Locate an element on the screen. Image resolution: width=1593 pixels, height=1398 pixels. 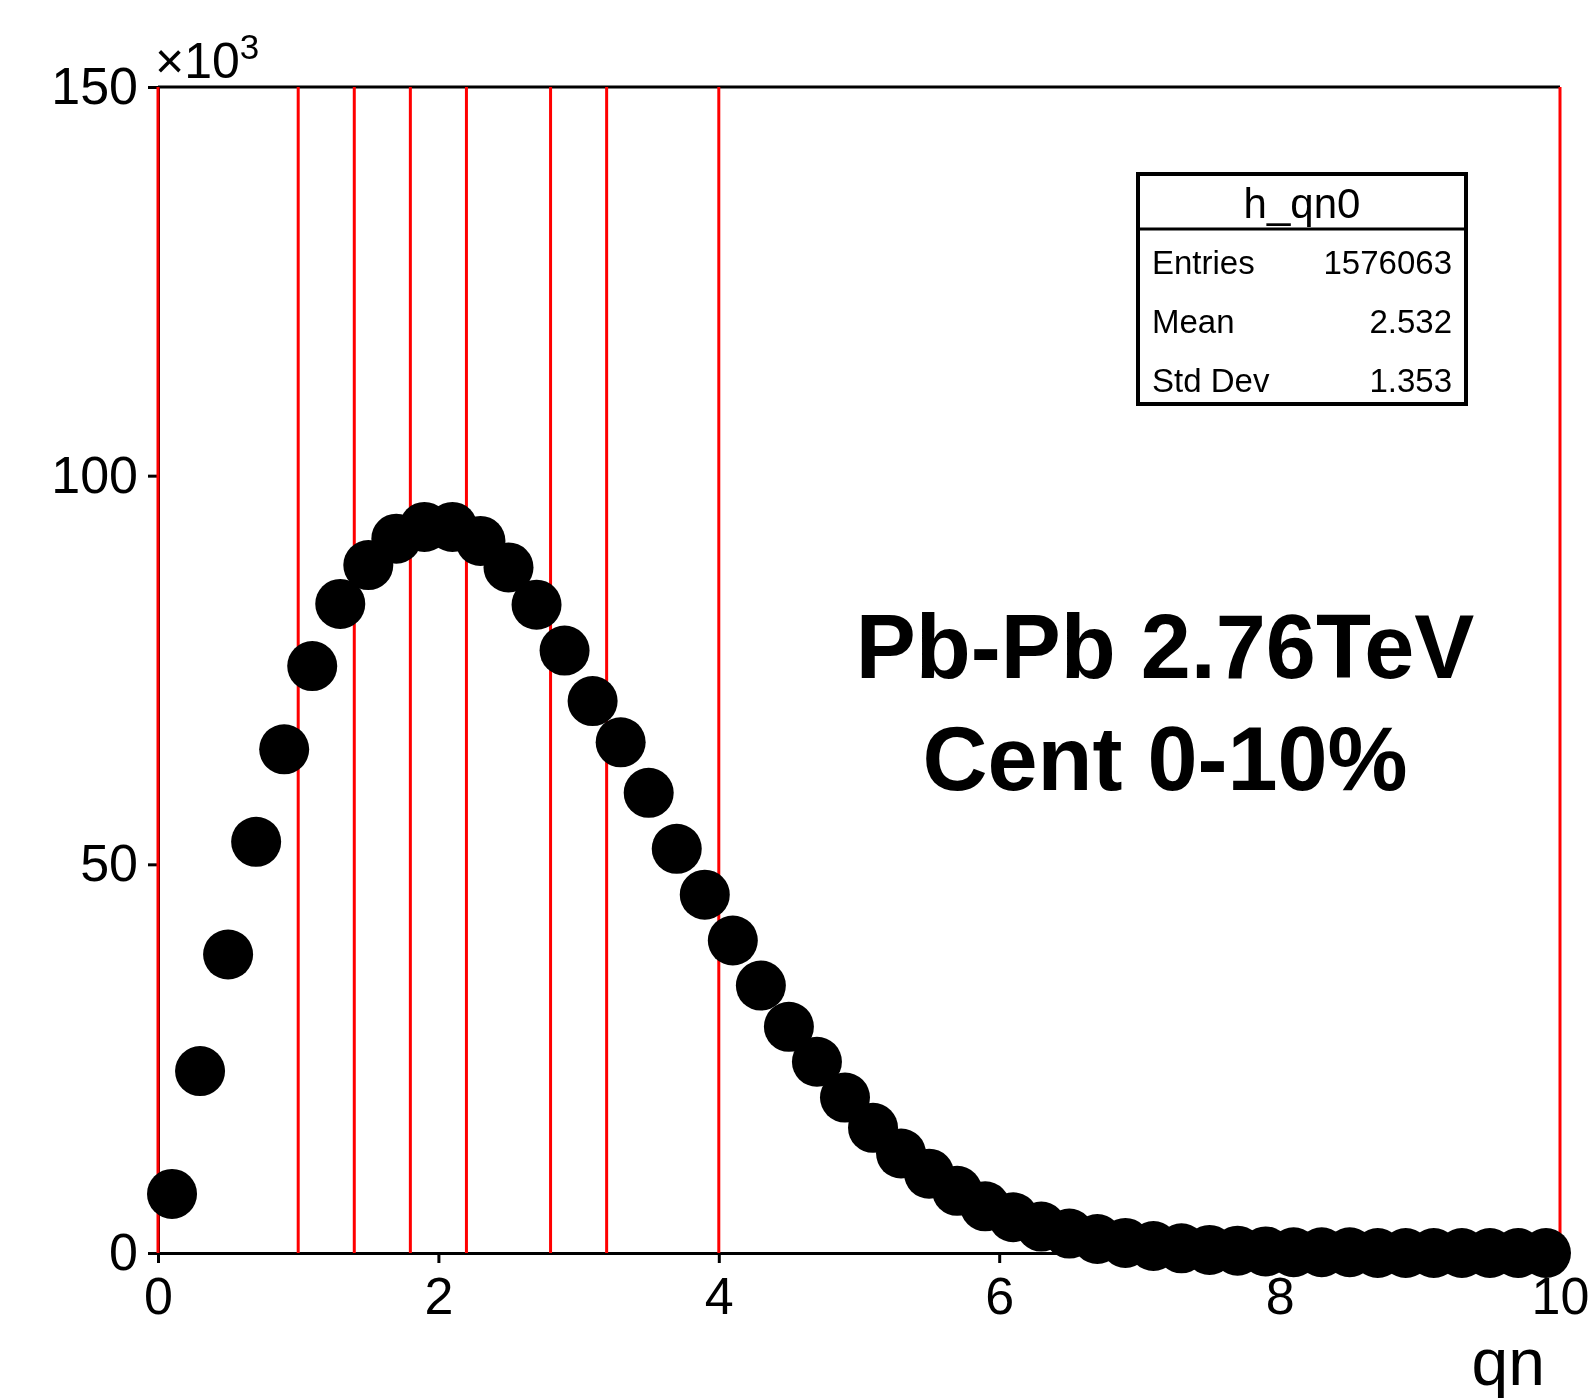
y-tick-label: 150 is located at coordinates (94, 86).